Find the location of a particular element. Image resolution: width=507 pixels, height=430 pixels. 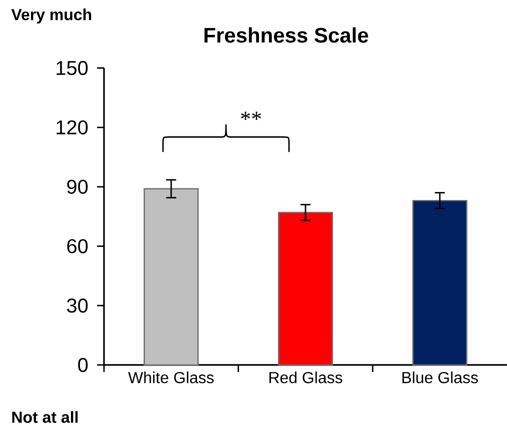

annotation: ** is located at coordinates (251, 116).